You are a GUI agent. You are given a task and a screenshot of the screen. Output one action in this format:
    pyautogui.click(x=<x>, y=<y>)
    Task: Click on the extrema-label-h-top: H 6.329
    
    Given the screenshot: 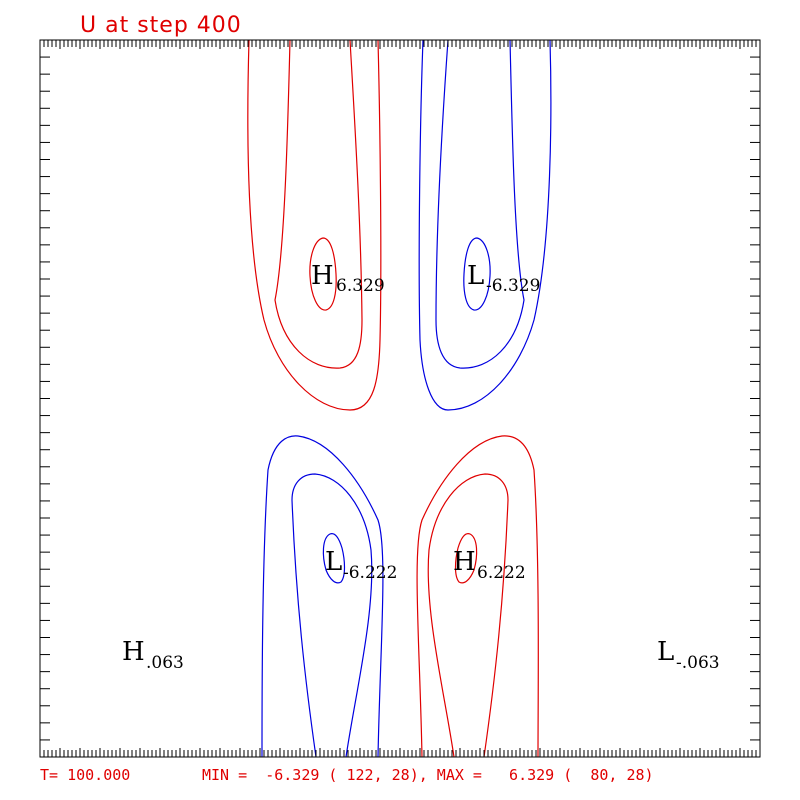 What is the action you would take?
    pyautogui.click(x=348, y=278)
    